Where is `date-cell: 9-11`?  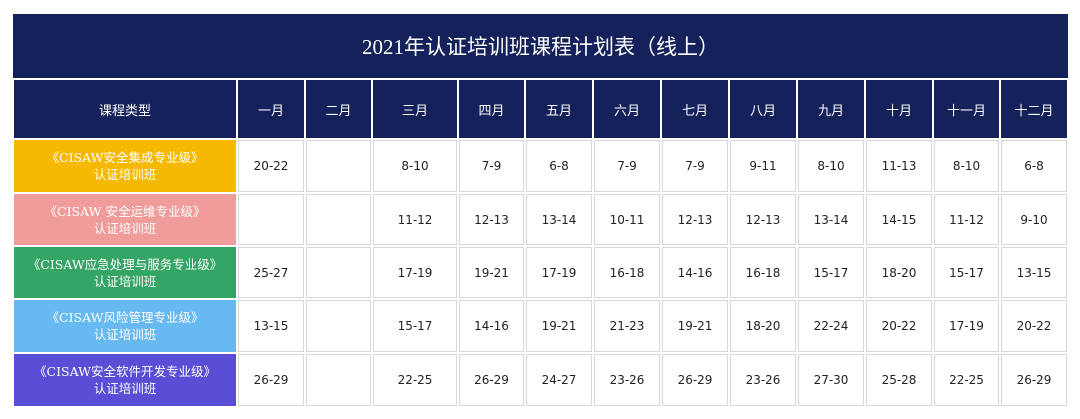 date-cell: 9-11 is located at coordinates (763, 166).